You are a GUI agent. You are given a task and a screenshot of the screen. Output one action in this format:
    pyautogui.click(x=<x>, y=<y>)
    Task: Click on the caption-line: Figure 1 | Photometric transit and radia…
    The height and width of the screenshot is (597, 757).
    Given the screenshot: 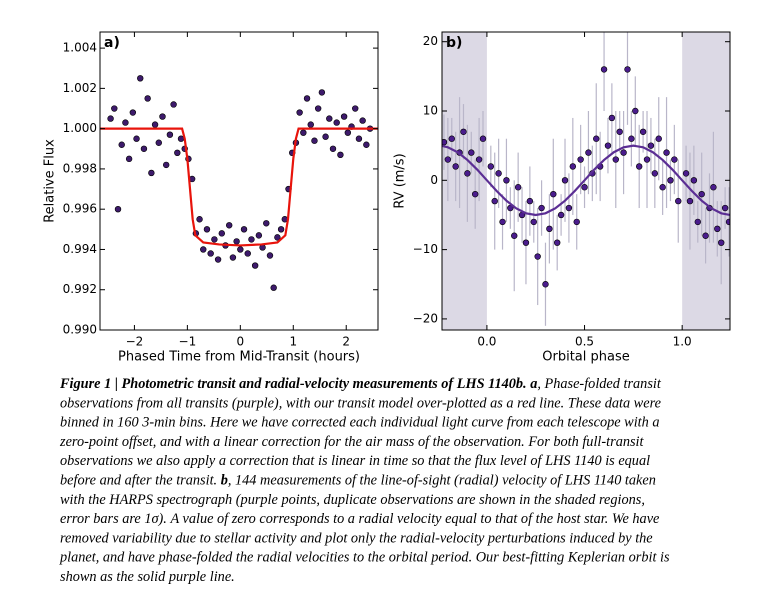 What is the action you would take?
    pyautogui.click(x=360, y=384)
    